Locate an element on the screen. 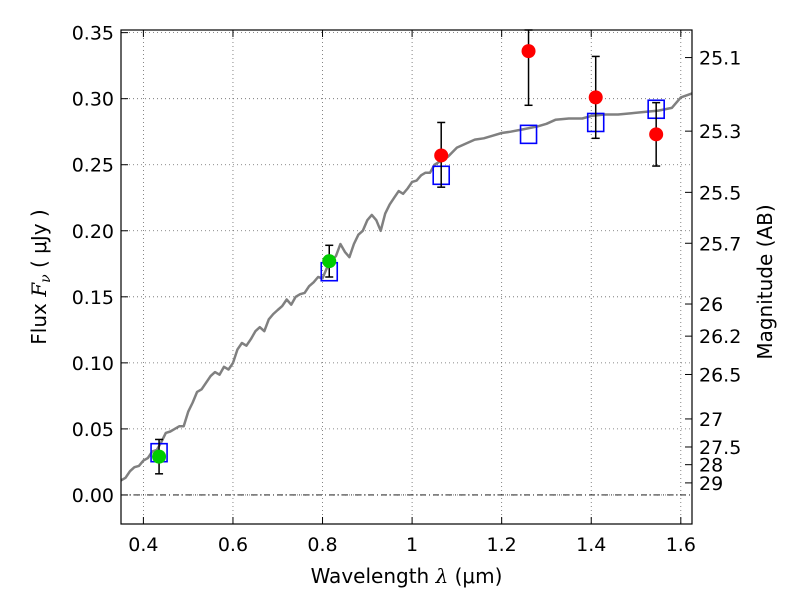  y2-axis-label: Magnitude (AB) is located at coordinates (765, 281).